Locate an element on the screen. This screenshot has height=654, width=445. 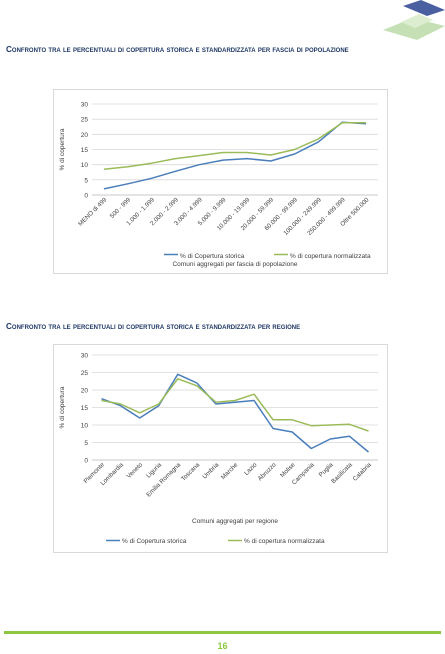
x-tick-label: Molise is located at coordinates (288, 470).